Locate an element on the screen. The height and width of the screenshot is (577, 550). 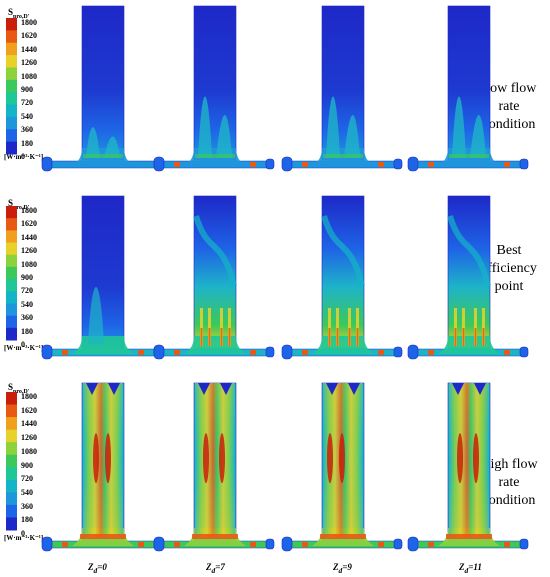
colorbar-tick-label: 1080 is located at coordinates (29, 76).